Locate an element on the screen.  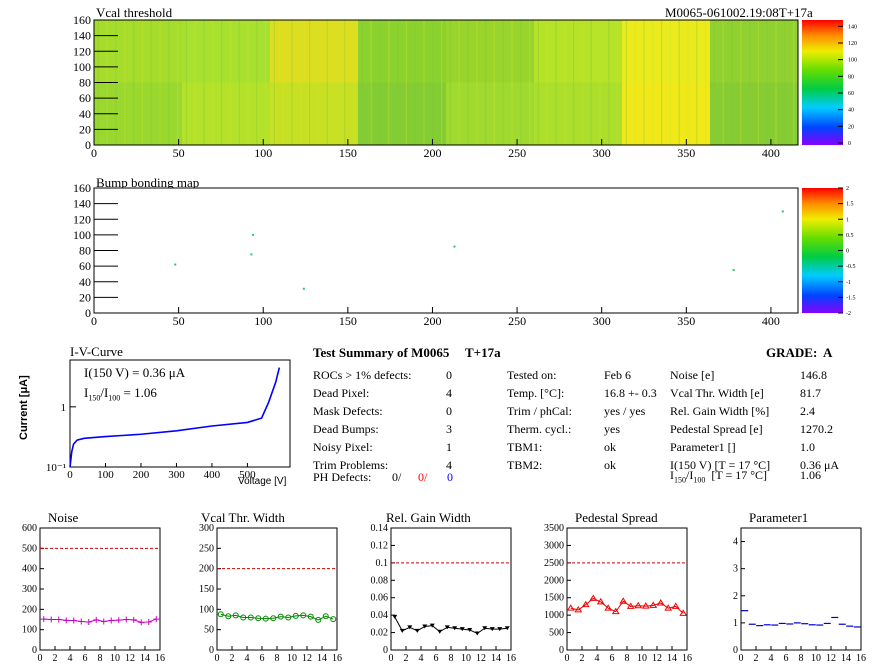
y-tick-label: 200 is located at coordinates (206, 569).